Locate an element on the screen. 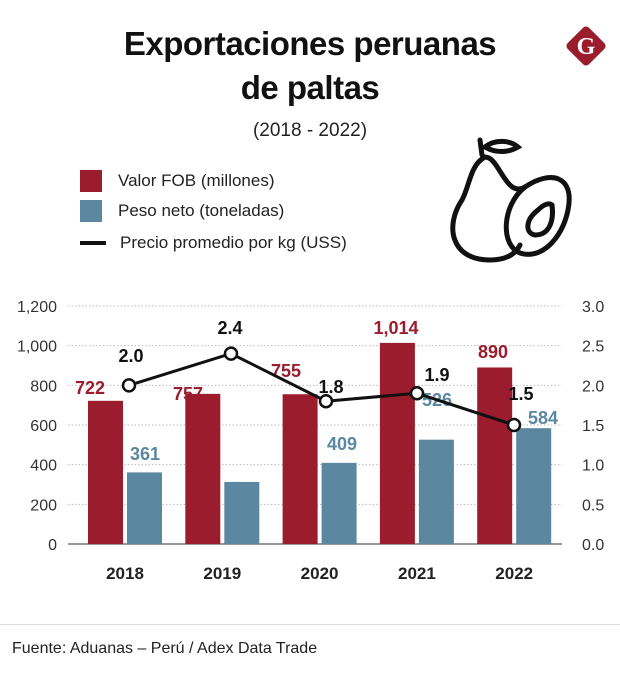  legend-item-valor: Valor FOB (millones) is located at coordinates (177, 181).